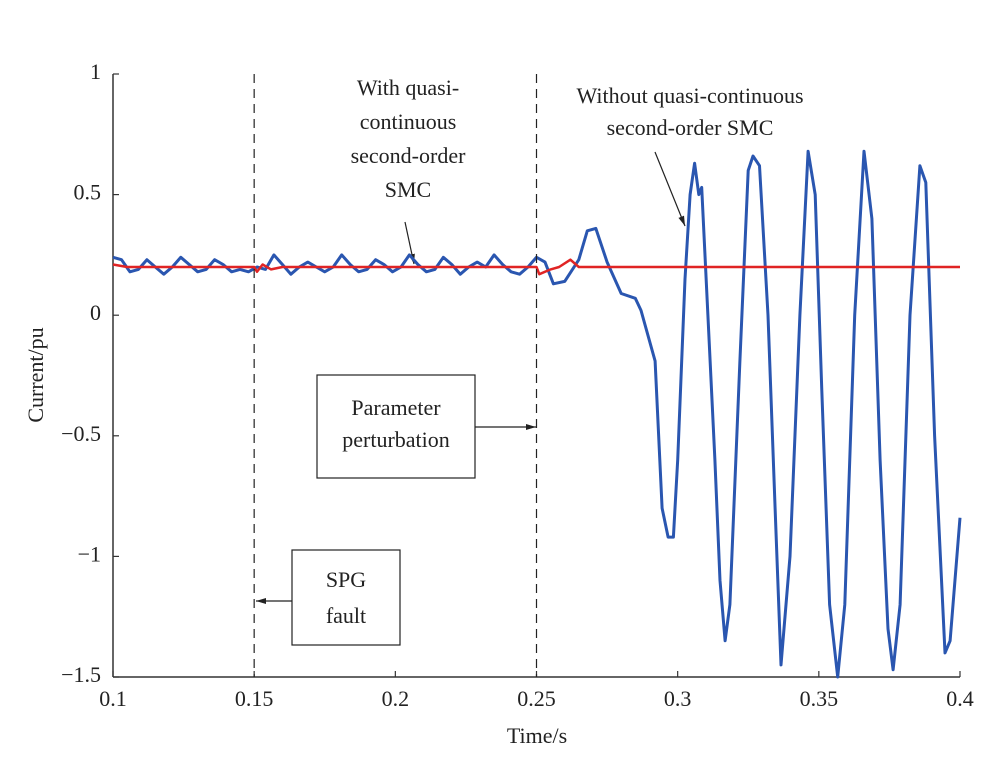  Describe the element at coordinates (396, 407) in the screenshot. I see `annotation: Parameter` at that location.